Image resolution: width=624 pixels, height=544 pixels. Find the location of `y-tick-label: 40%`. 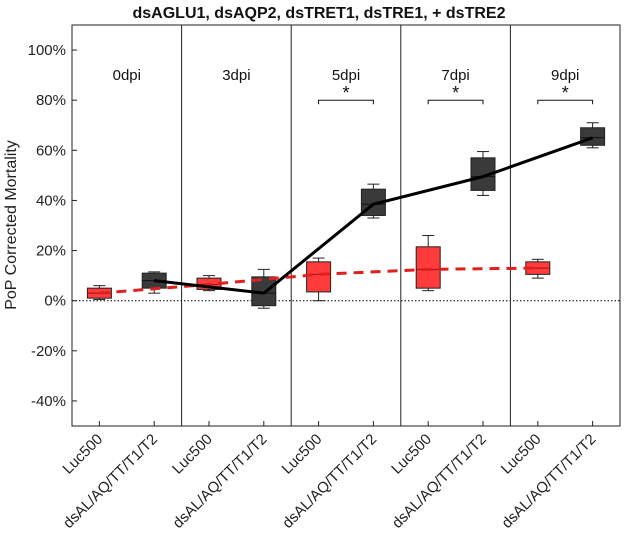

y-tick-label: 40% is located at coordinates (51, 200).